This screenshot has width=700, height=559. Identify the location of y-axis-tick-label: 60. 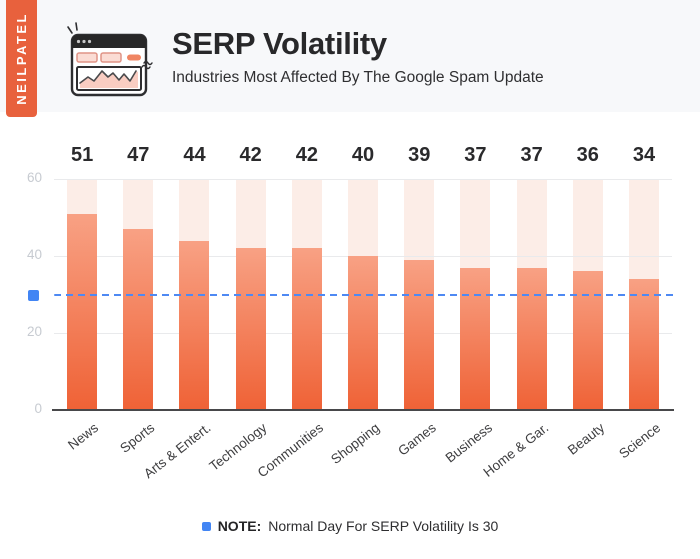
(34, 177).